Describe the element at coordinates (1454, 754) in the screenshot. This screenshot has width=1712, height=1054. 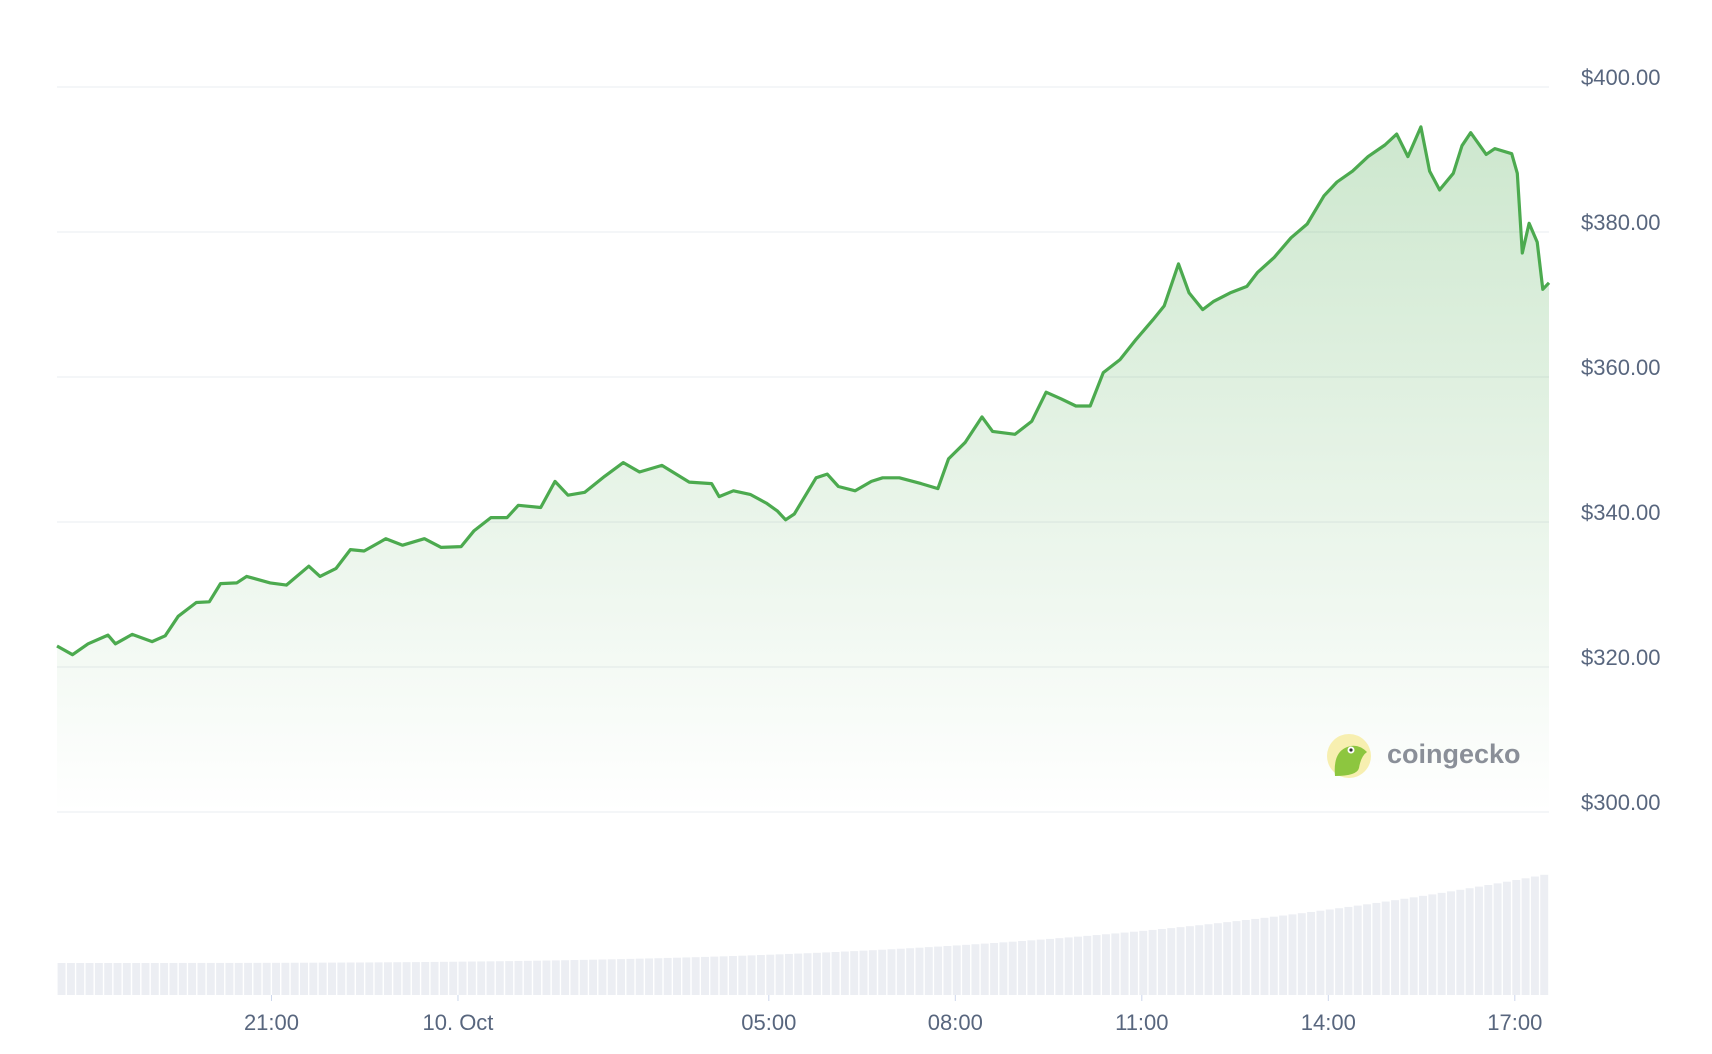
I see `watermark-text: coingecko` at that location.